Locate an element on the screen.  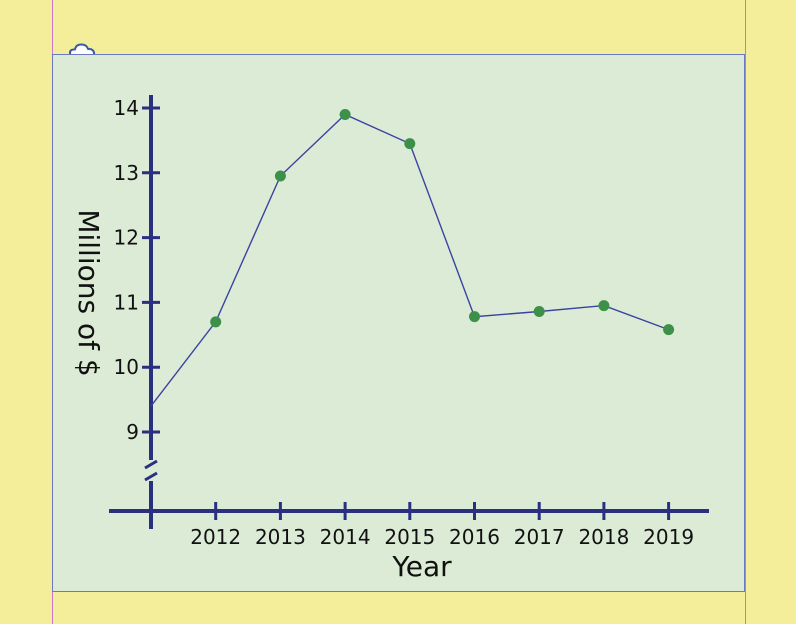
x-axis-label: Year is located at coordinates (421, 566).